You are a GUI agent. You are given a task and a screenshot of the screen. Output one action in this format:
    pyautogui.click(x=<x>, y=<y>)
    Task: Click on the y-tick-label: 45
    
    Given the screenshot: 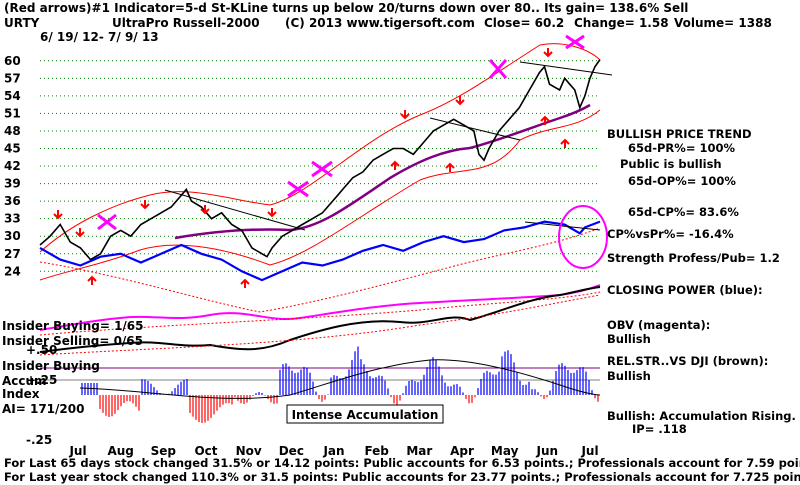 What is the action you would take?
    pyautogui.click(x=12, y=148)
    